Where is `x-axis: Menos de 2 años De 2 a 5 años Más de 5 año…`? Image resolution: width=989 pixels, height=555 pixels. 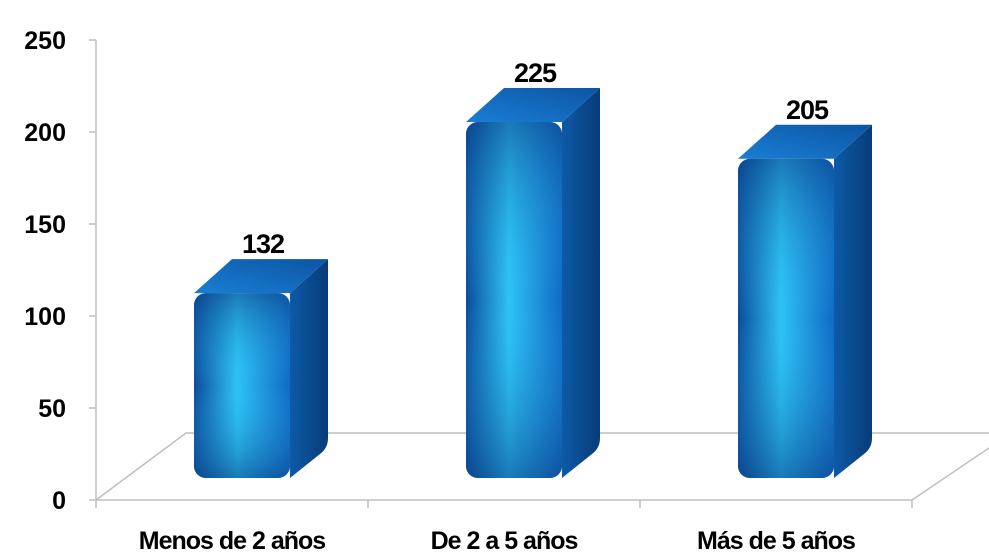
x-axis: Menos de 2 años De 2 a 5 años Más de 5 año… is located at coordinates (504, 527).